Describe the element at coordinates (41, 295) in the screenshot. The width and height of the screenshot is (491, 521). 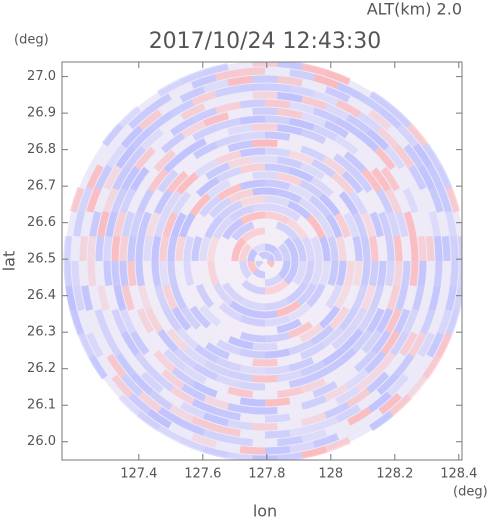
I see `y-tick-label: 26.4` at that location.